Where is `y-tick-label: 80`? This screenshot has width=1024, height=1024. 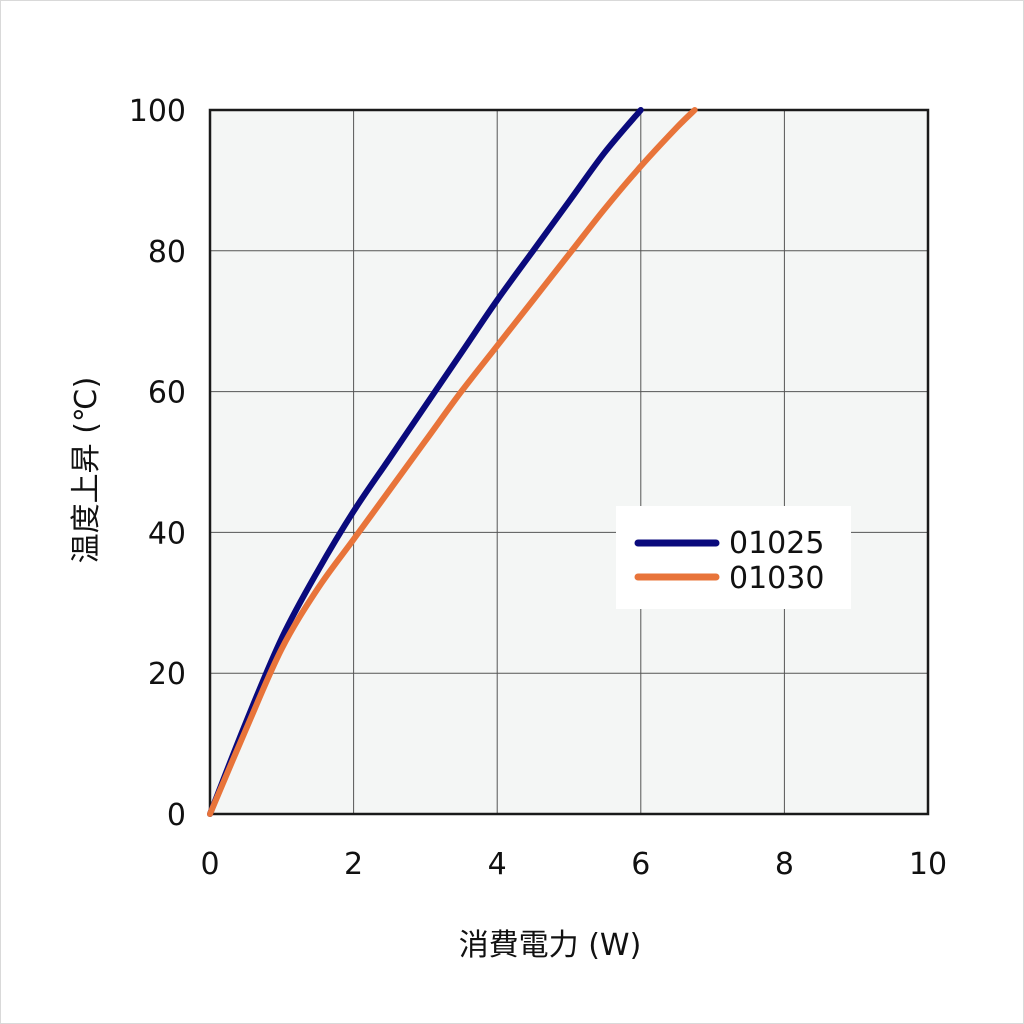
y-tick-label: 80 is located at coordinates (167, 252).